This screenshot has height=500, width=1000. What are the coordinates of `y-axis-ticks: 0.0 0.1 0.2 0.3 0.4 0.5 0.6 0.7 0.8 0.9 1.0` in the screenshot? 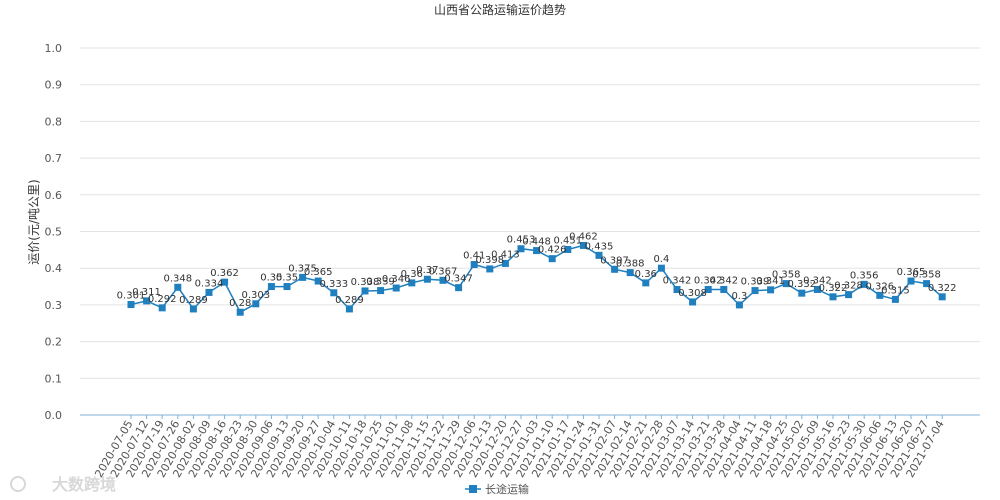 It's located at (54, 232).